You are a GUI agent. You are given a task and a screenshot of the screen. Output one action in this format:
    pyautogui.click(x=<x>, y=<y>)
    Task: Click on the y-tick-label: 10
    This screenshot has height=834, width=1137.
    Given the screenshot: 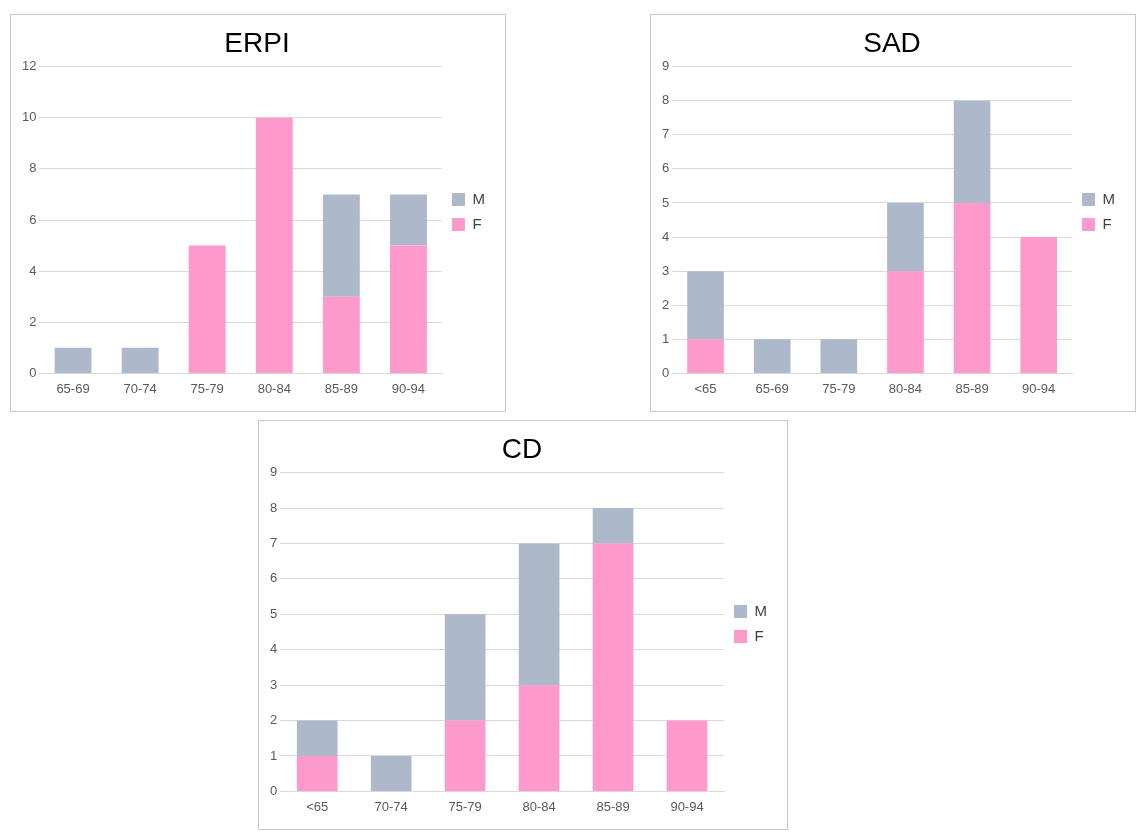 What is the action you would take?
    pyautogui.click(x=29, y=117)
    